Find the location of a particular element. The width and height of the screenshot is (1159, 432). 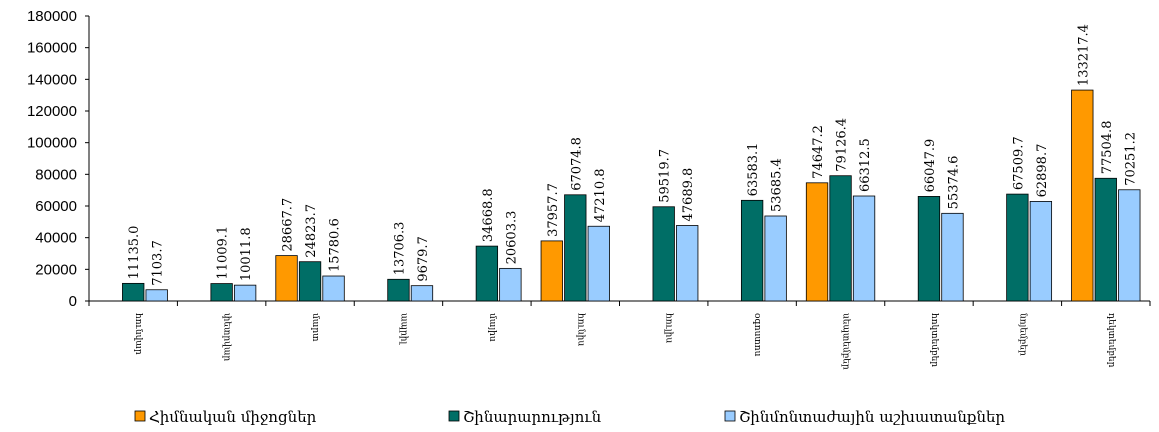

x-tick-label: սեպտեմբեր is located at coordinates (846, 341).